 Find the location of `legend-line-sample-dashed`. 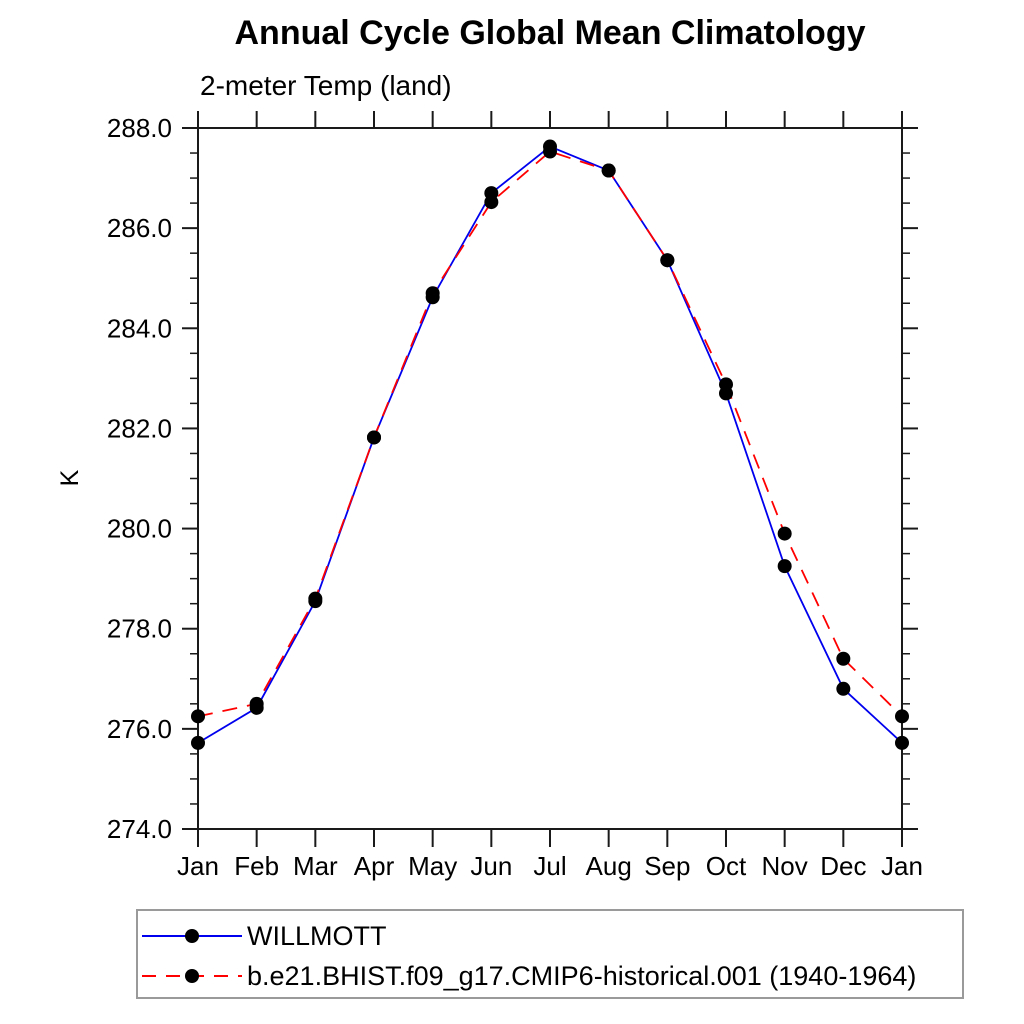

legend-line-sample-dashed is located at coordinates (192, 976).